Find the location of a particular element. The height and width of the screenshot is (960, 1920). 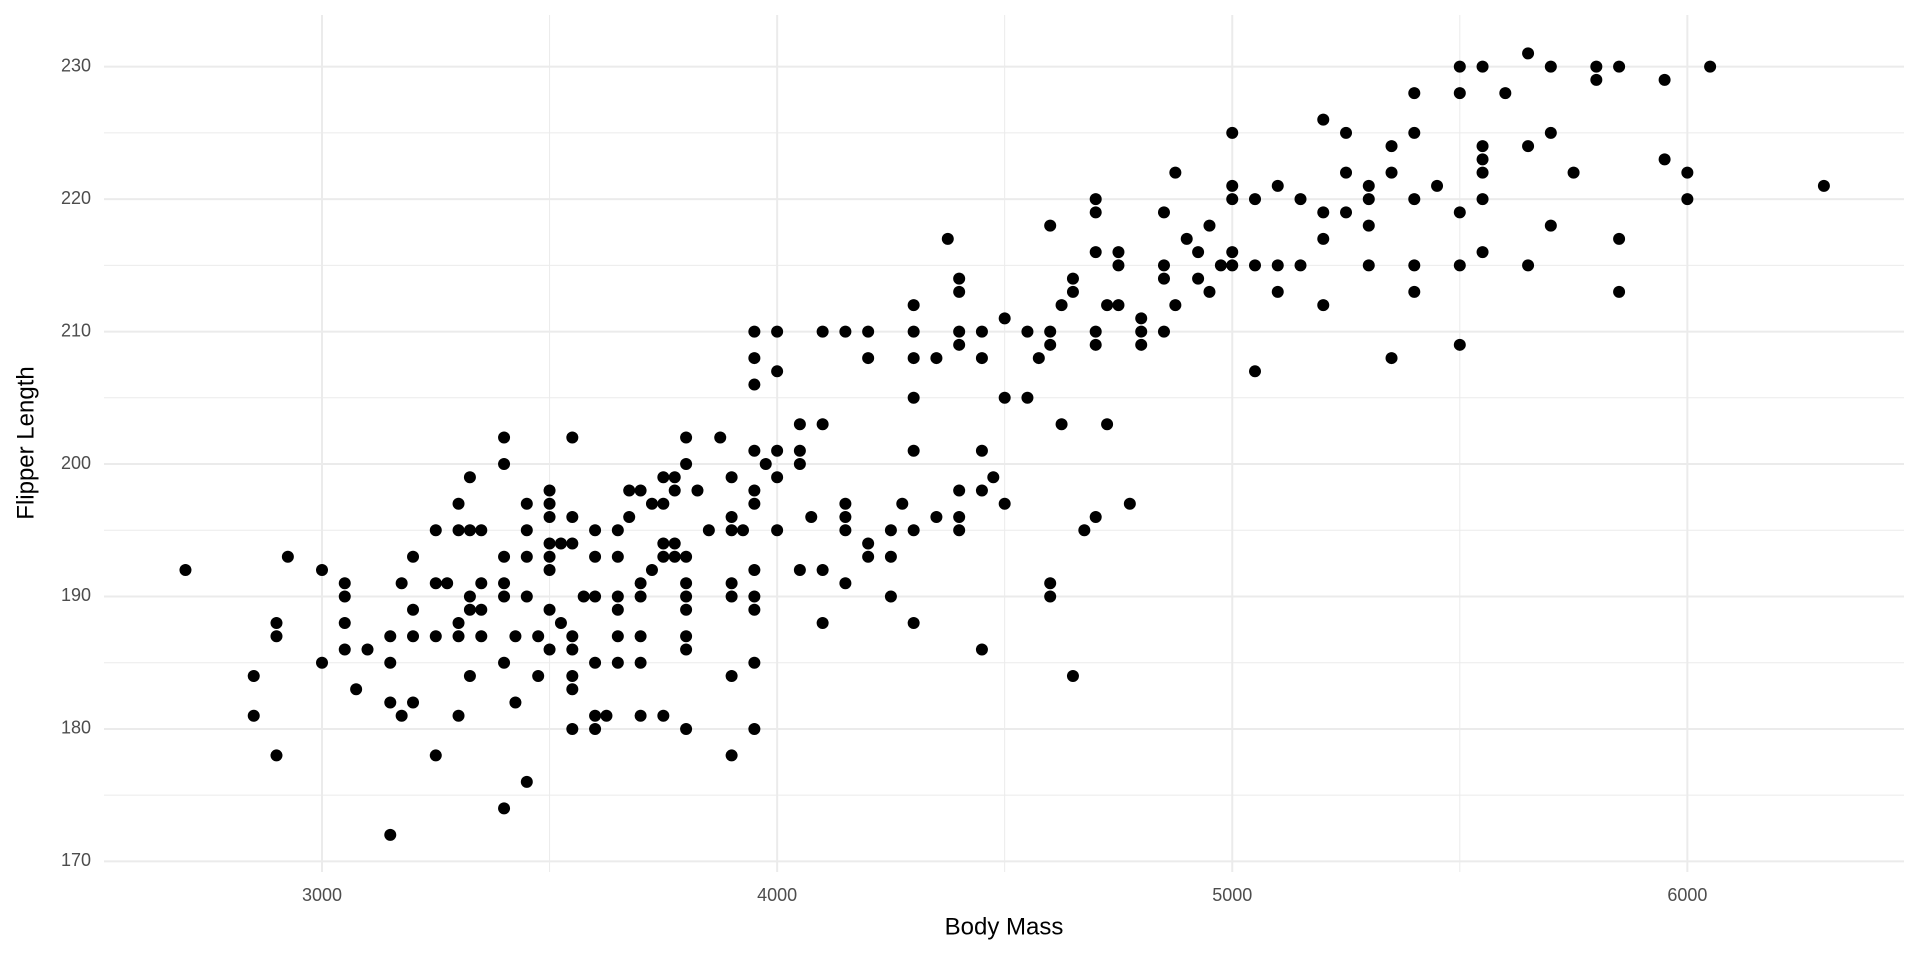

y-tick-label: 210 is located at coordinates (76, 330).